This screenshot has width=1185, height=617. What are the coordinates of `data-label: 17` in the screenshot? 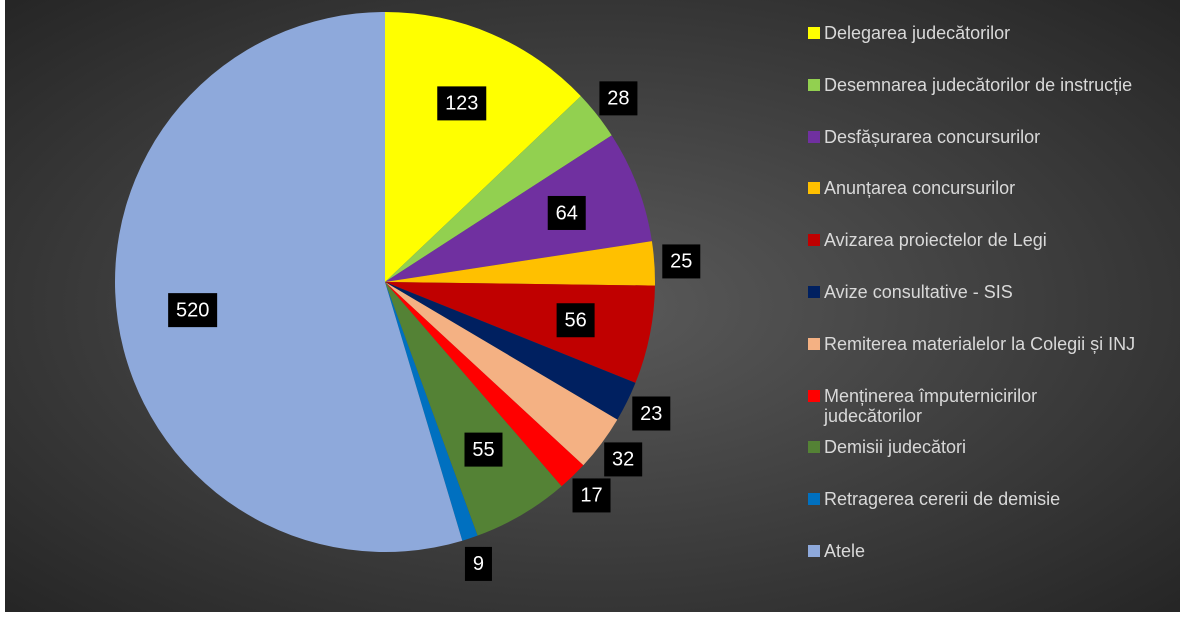 It's located at (591, 496).